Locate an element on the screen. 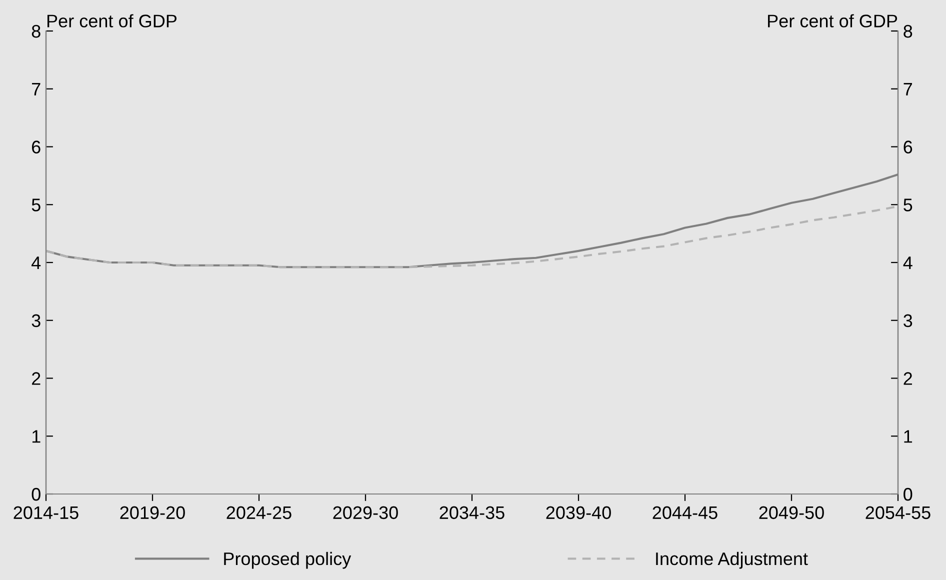  y-tick-label: 5 is located at coordinates (36, 205).